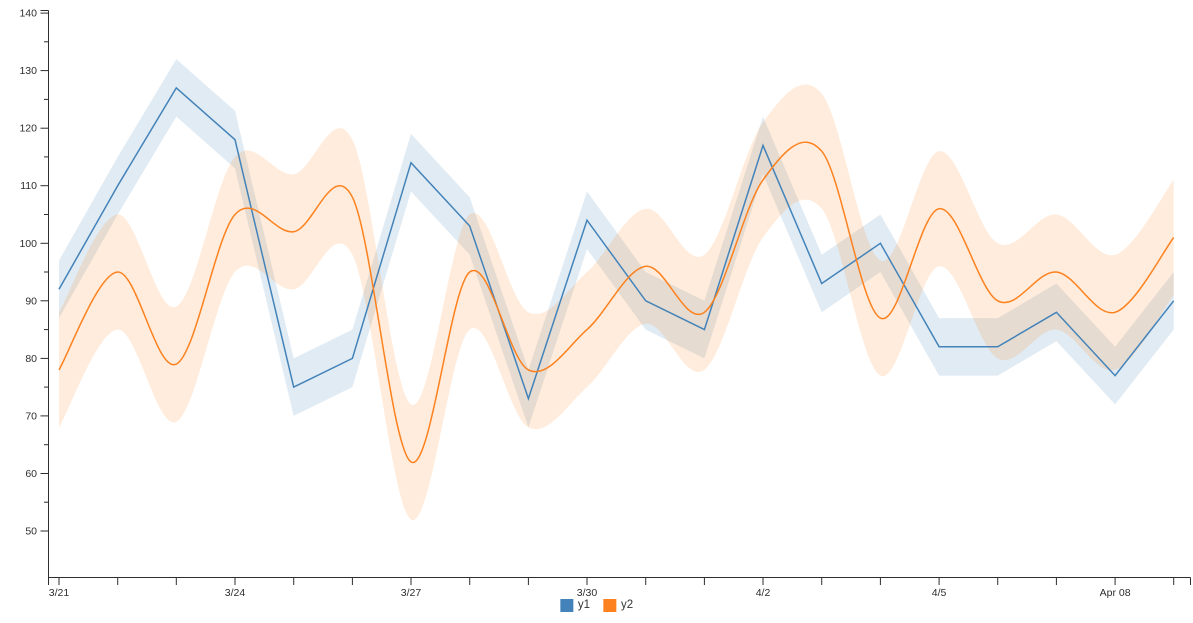  Describe the element at coordinates (31, 301) in the screenshot. I see `y-tick-label: 90` at that location.